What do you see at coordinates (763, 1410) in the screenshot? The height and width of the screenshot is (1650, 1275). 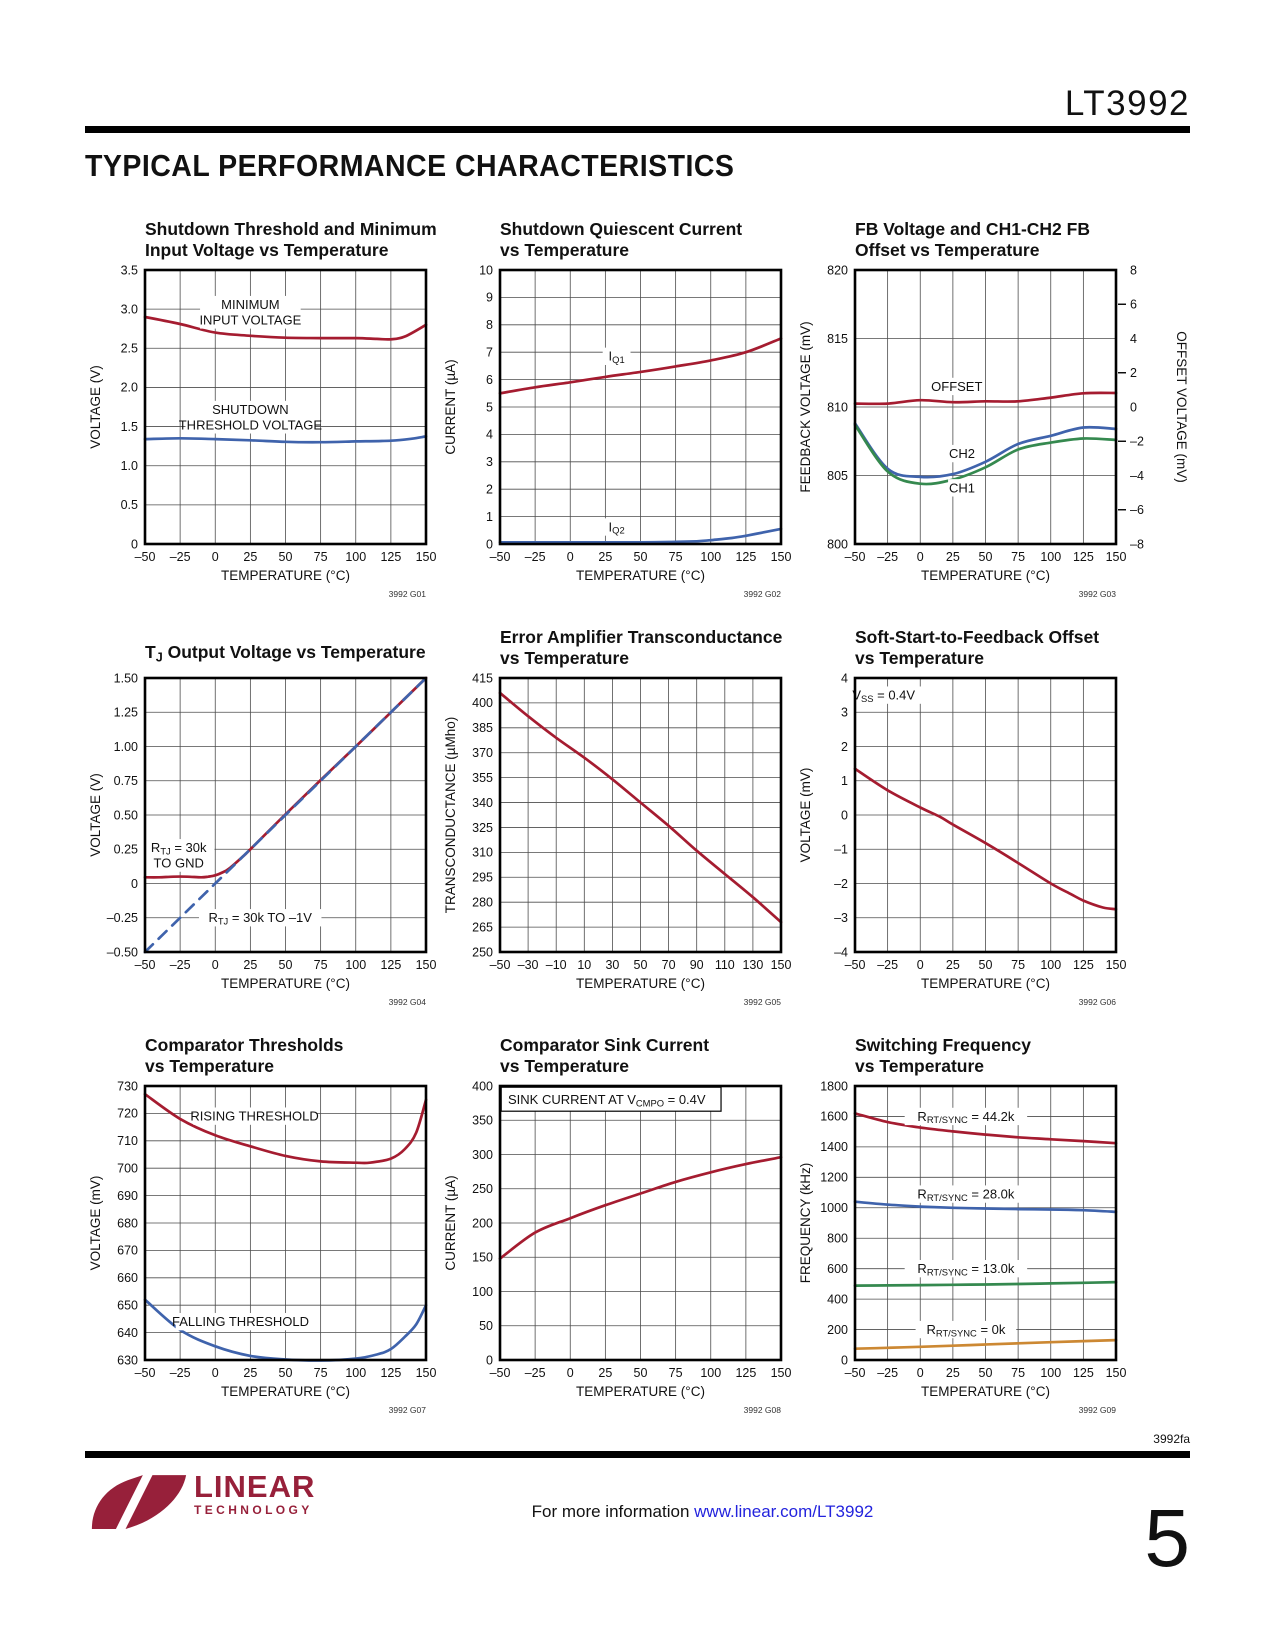 I see `chart-watermark: 3992 G08` at bounding box center [763, 1410].